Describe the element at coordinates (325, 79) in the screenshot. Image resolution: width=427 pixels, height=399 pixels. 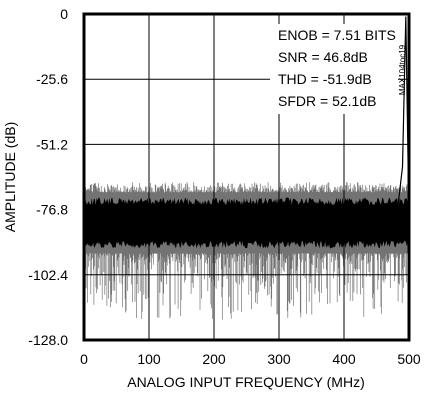
I see `thd-label: THD = -51.9dB` at that location.